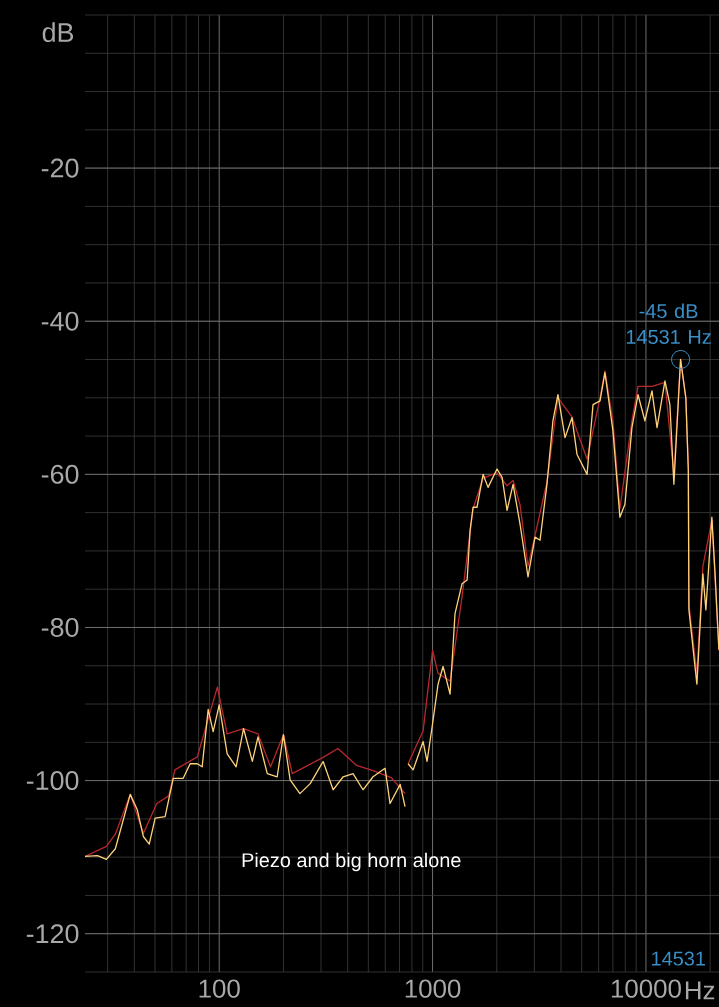  I want to click on y-tick-label: -20, so click(60, 168).